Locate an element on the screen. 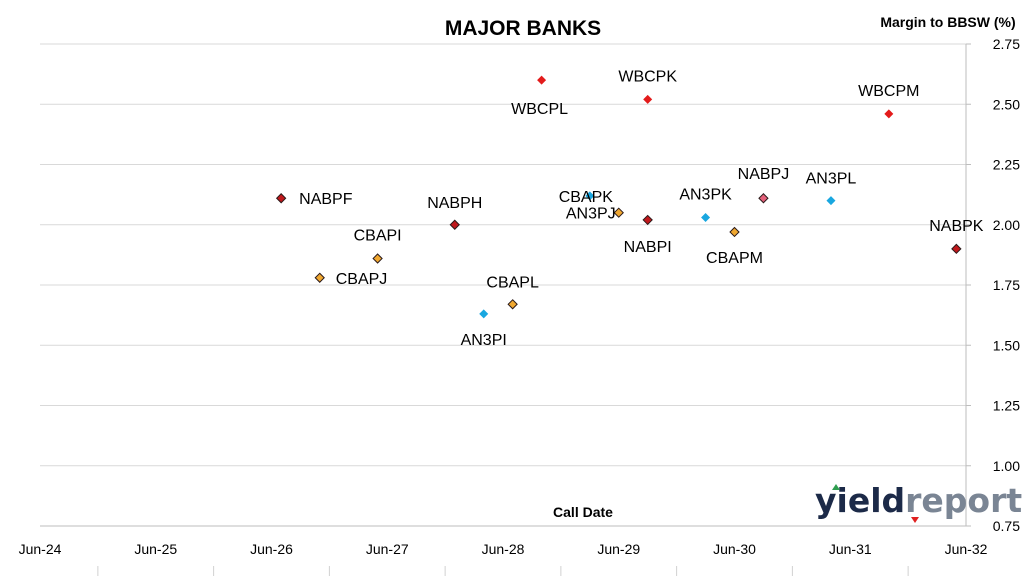 This screenshot has width=1028, height=576. point-label-cbapl: CBAPL is located at coordinates (512, 282).